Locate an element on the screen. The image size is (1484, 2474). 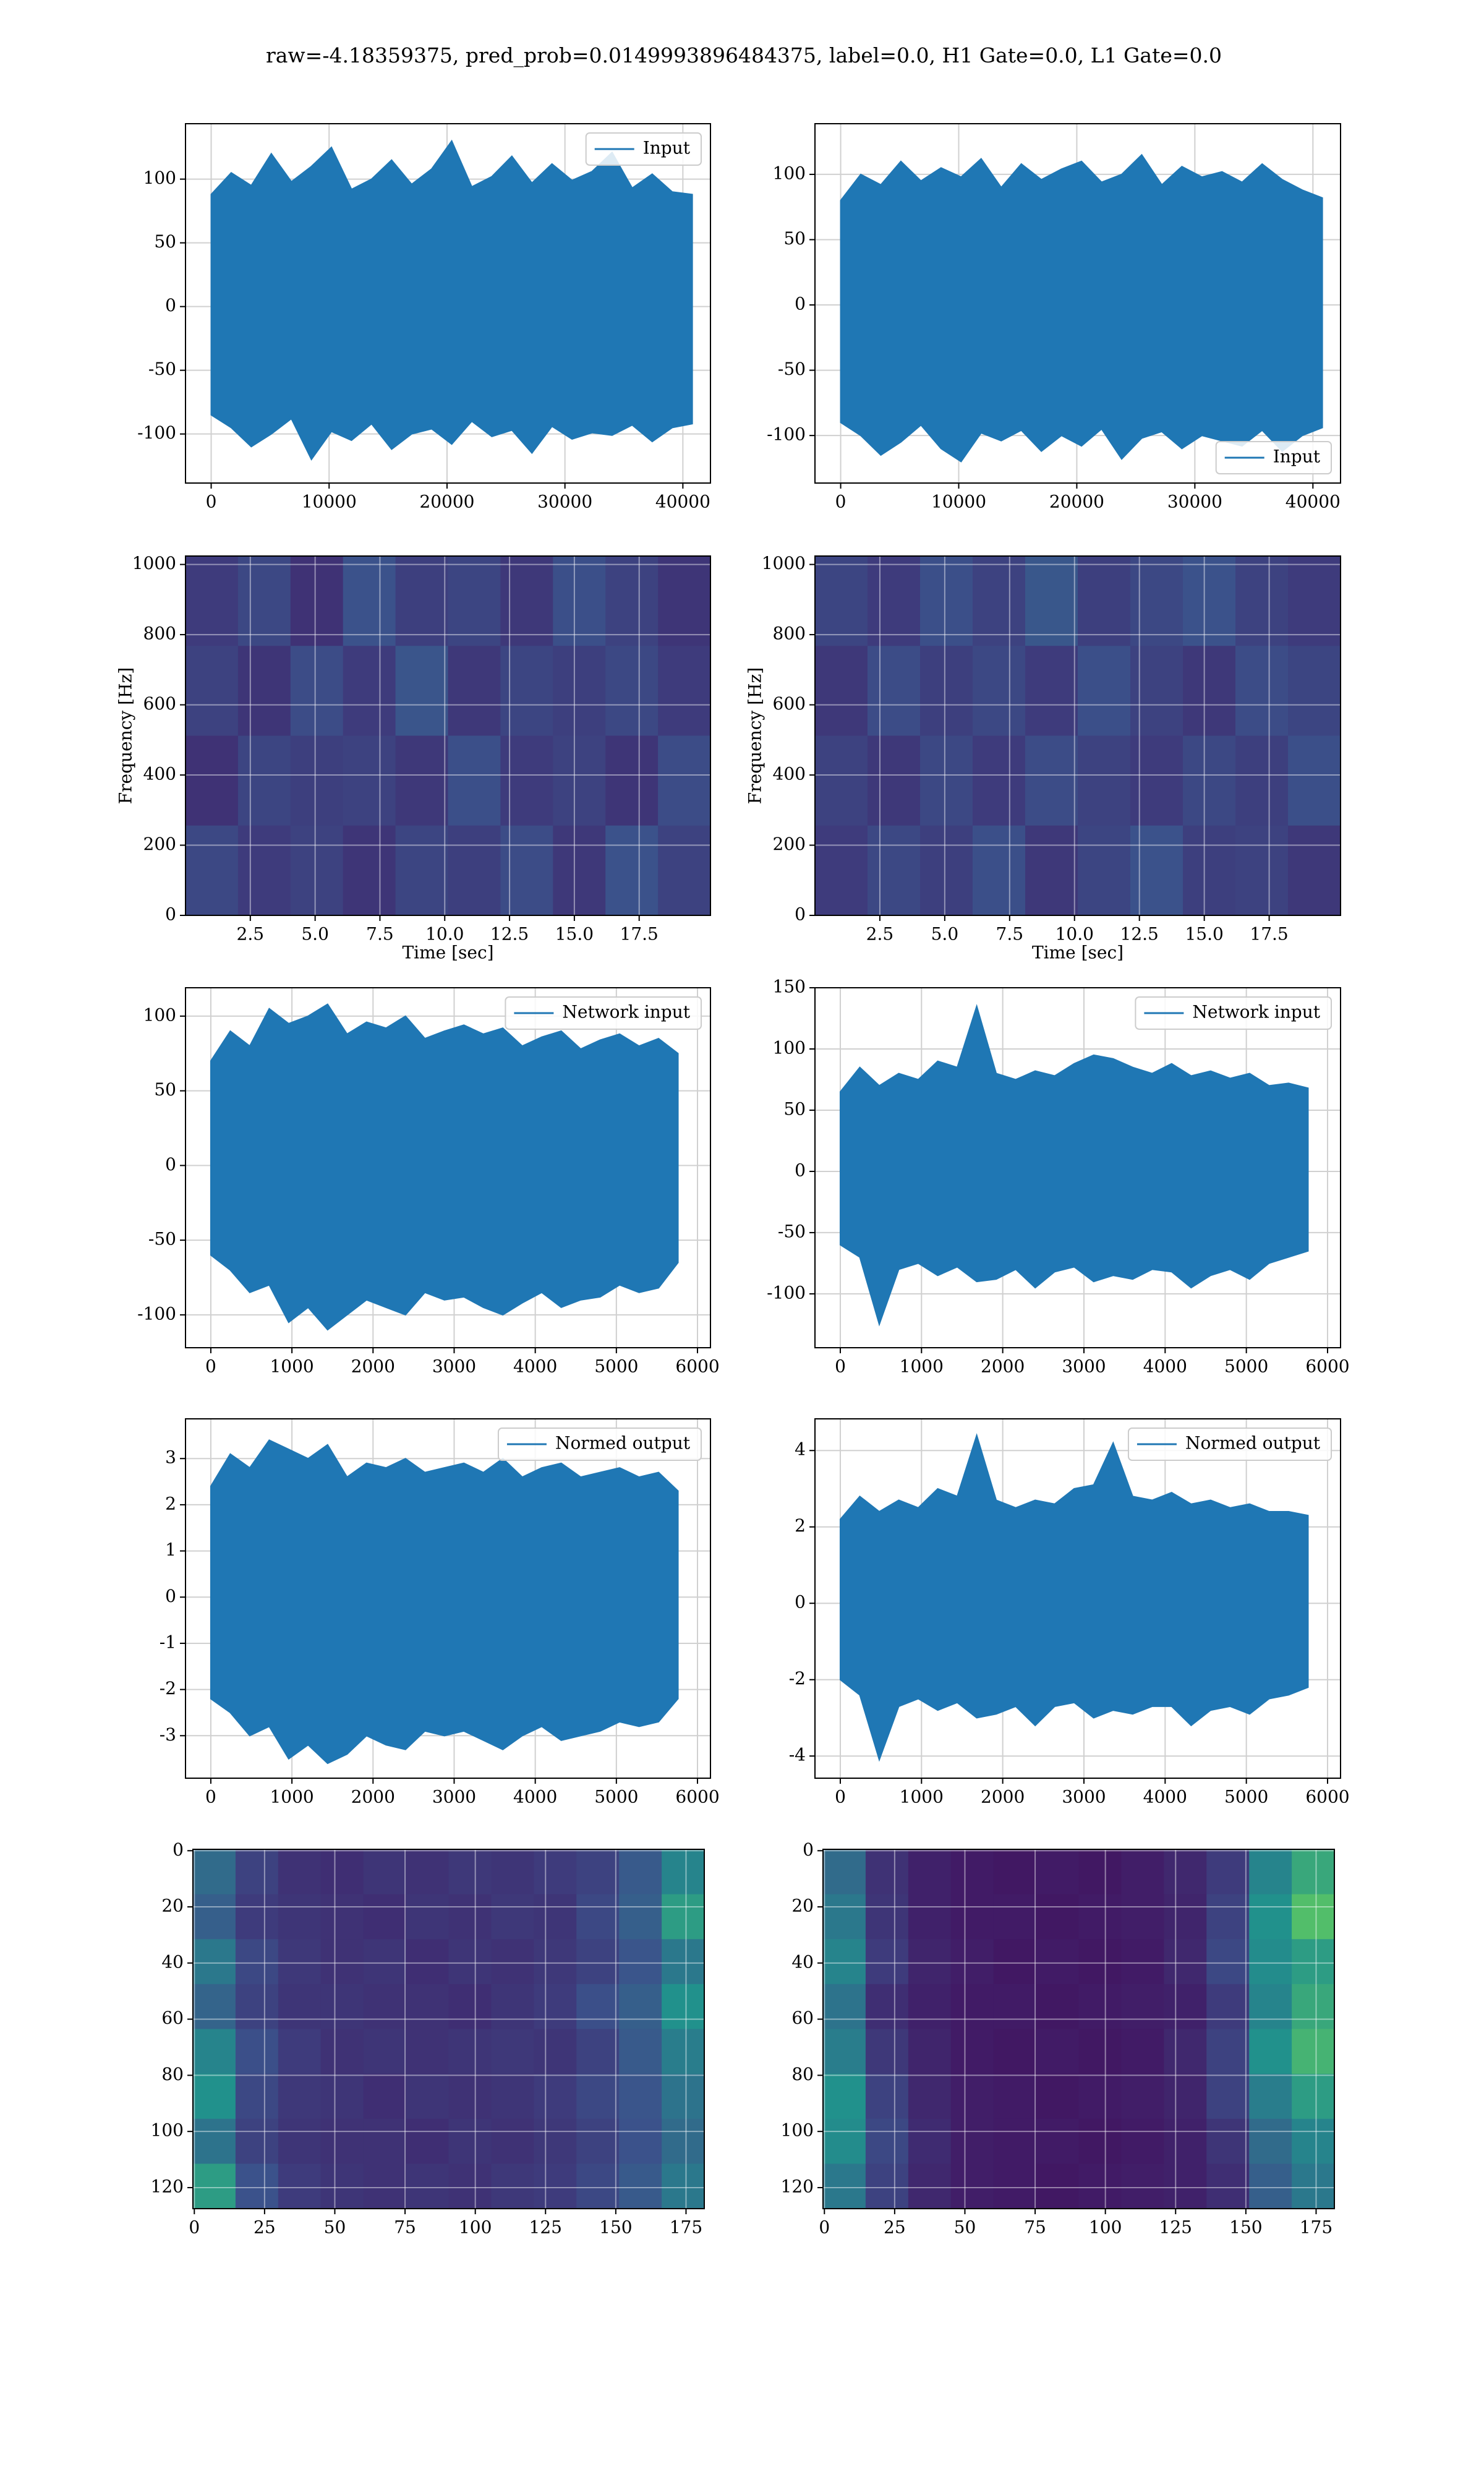
x-tick-label: 12.5 is located at coordinates (1139, 934).